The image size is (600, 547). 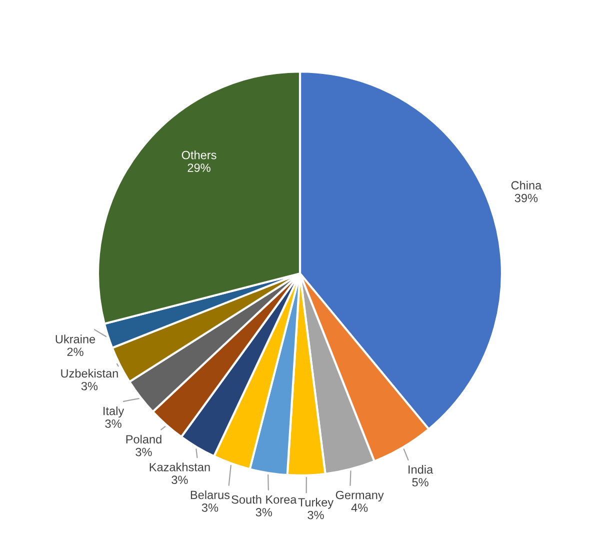 I want to click on slice-label: Poland, so click(x=144, y=439).